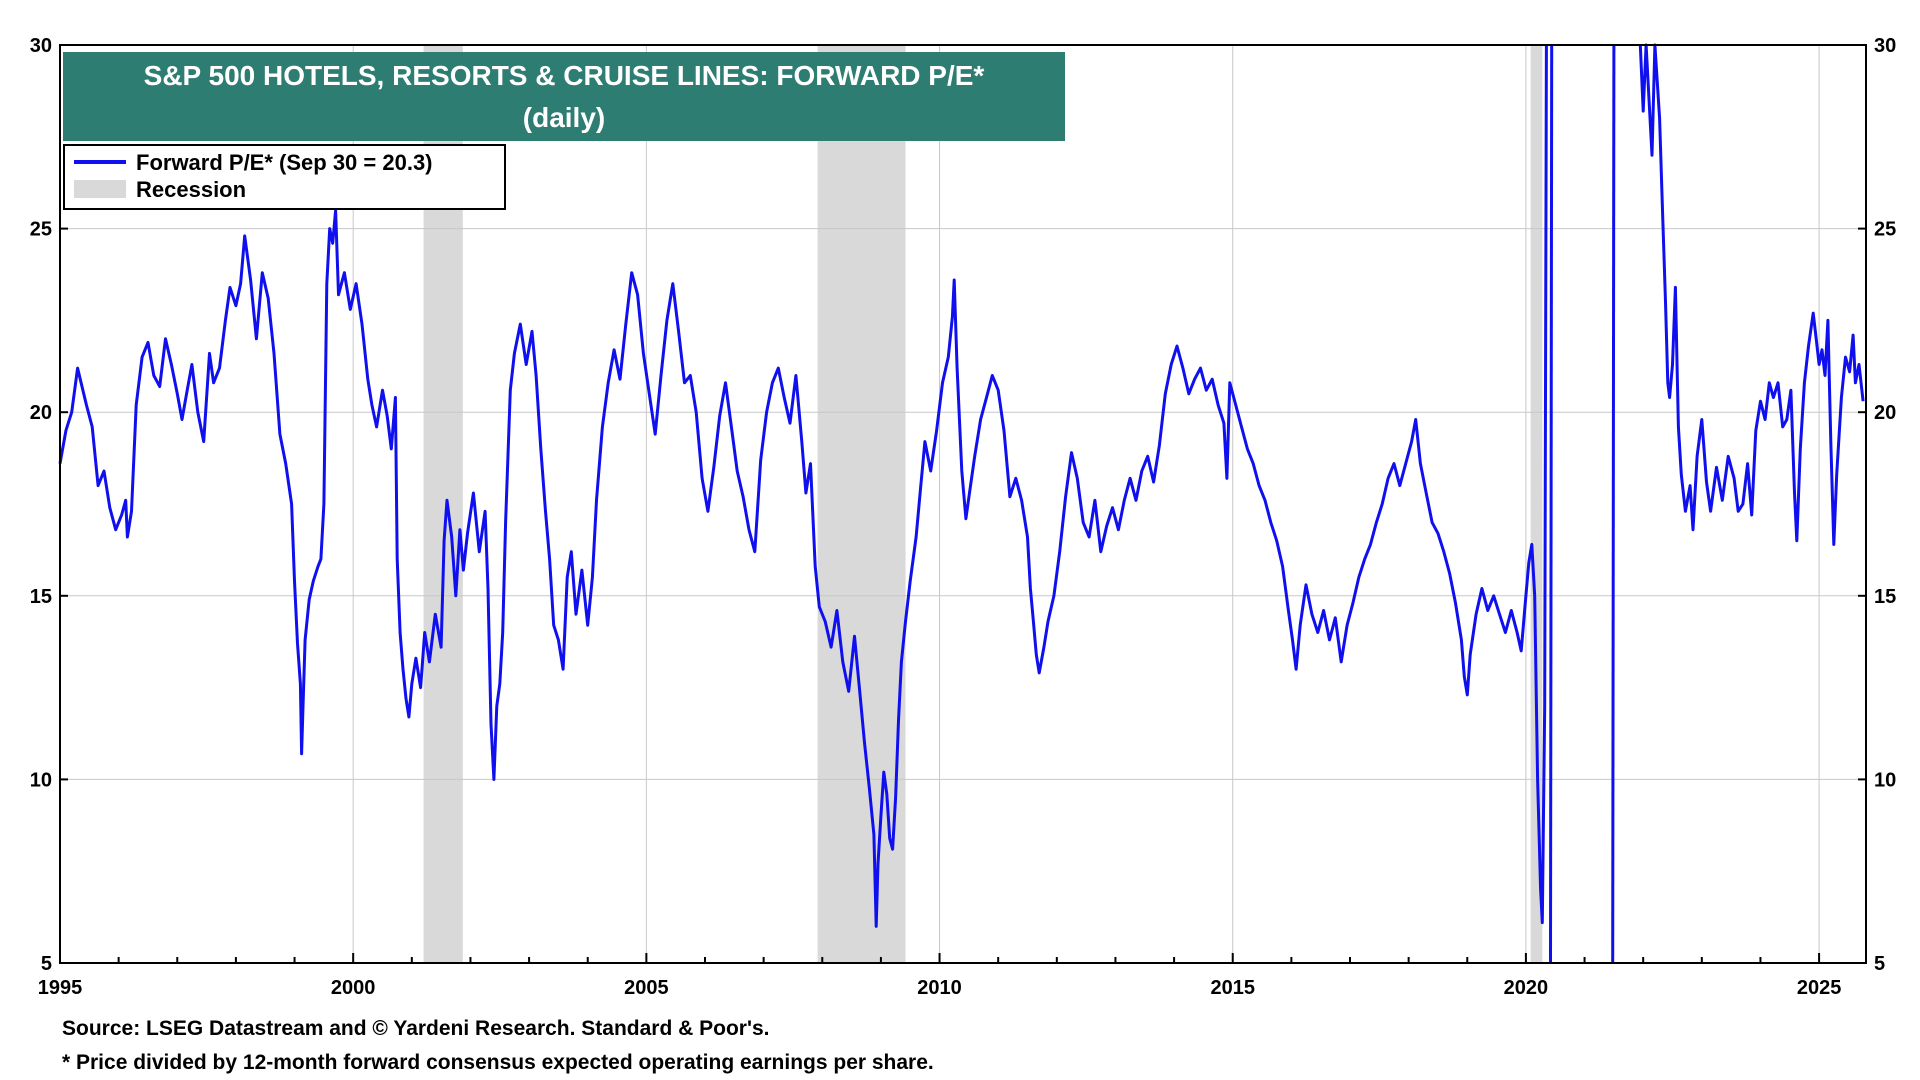 This screenshot has height=1080, width=1920. Describe the element at coordinates (1526, 988) in the screenshot. I see `x-tick-label-2020: 2020` at that location.